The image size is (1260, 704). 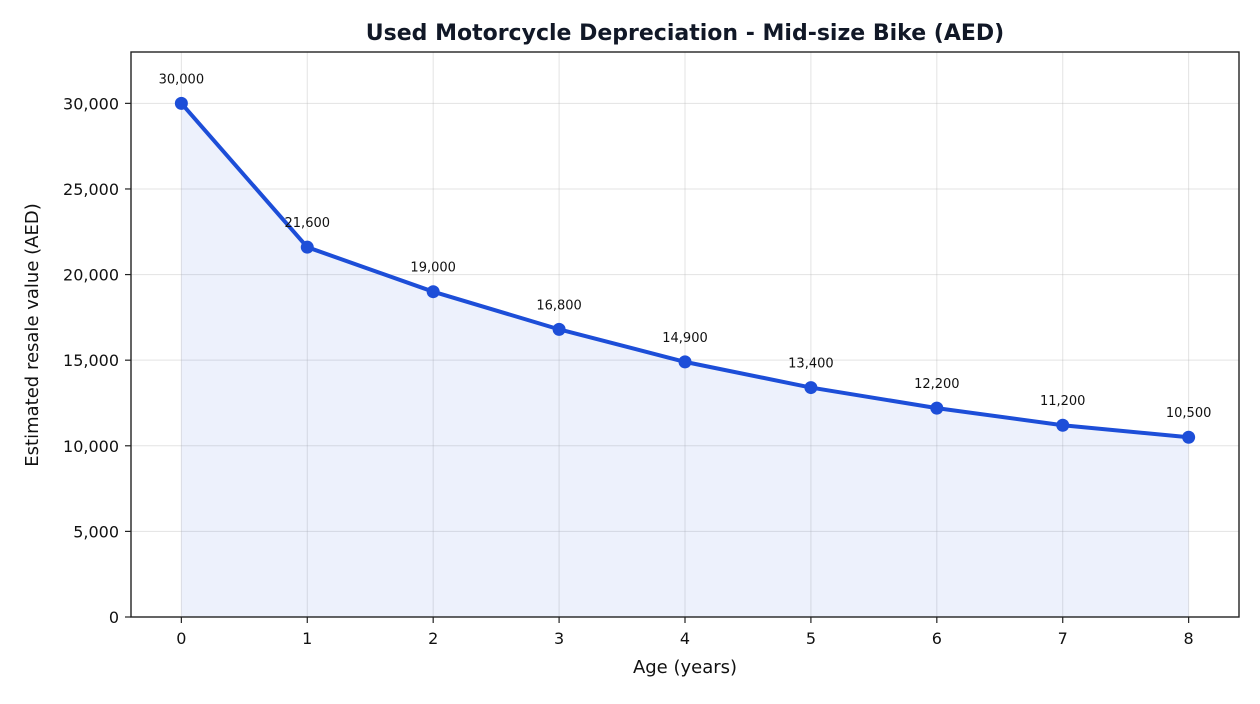 What do you see at coordinates (182, 79) in the screenshot?
I see `data-label: 30,000` at bounding box center [182, 79].